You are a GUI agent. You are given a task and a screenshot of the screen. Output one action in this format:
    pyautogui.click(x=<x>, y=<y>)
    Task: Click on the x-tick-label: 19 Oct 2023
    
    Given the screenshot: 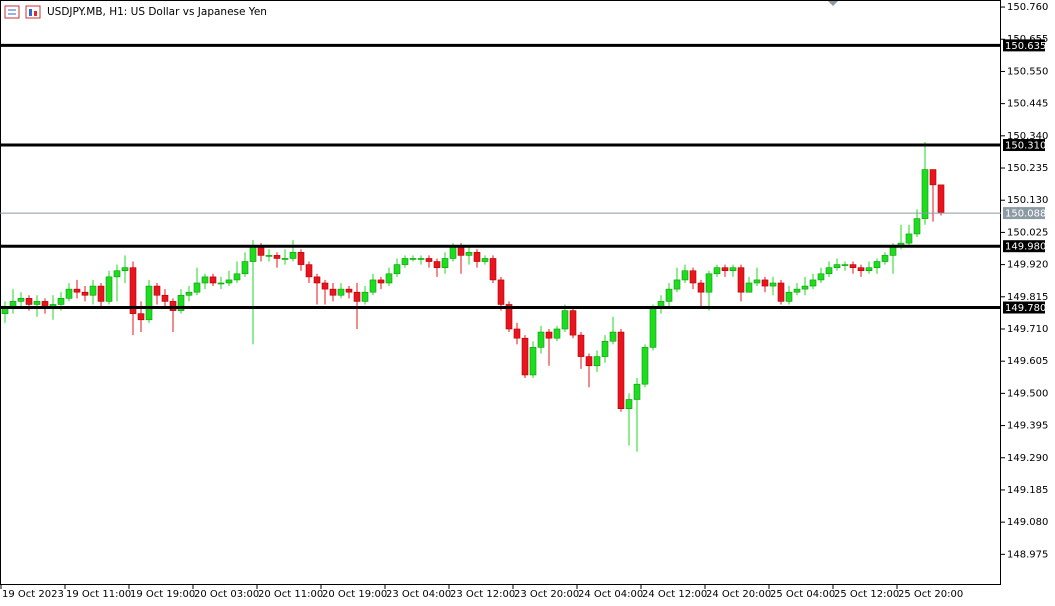 What is the action you would take?
    pyautogui.click(x=33, y=594)
    